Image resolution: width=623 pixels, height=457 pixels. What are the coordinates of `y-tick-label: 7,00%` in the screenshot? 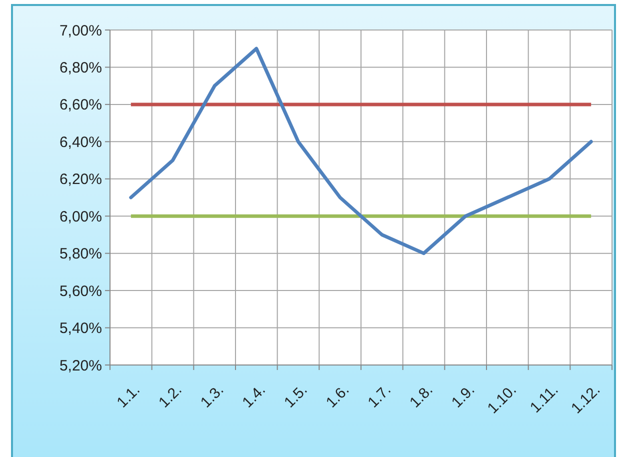 It's located at (80, 31).